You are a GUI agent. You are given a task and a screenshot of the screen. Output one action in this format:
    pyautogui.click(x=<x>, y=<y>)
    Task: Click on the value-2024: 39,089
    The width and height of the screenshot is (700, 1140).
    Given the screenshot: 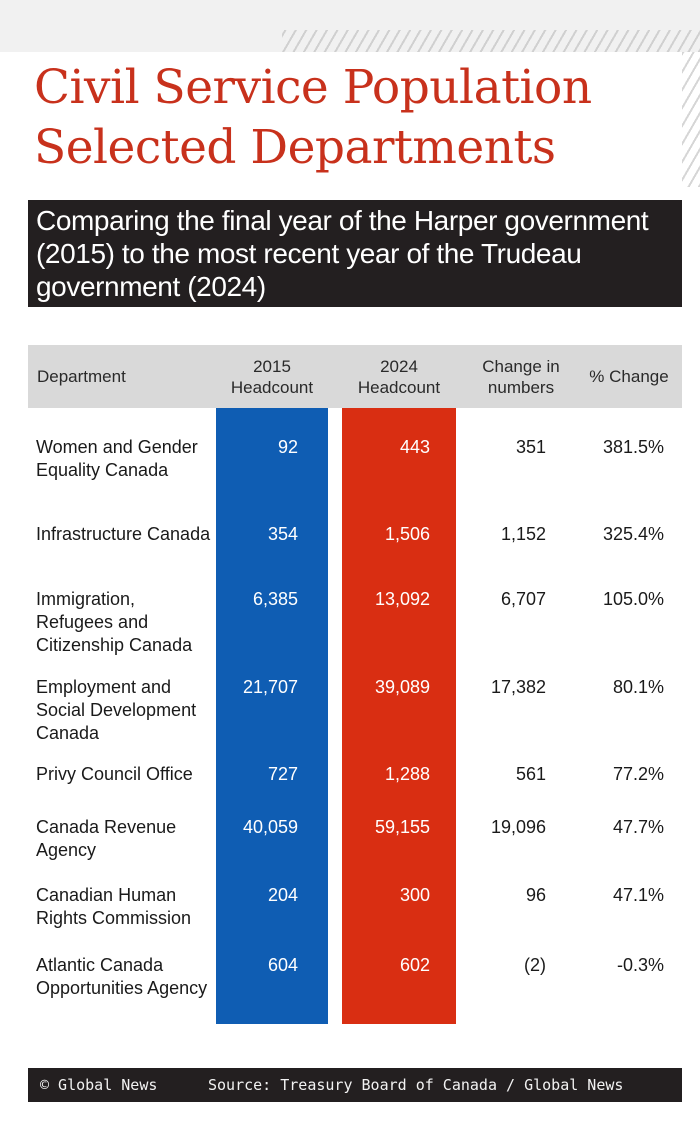 What is the action you would take?
    pyautogui.click(x=402, y=687)
    